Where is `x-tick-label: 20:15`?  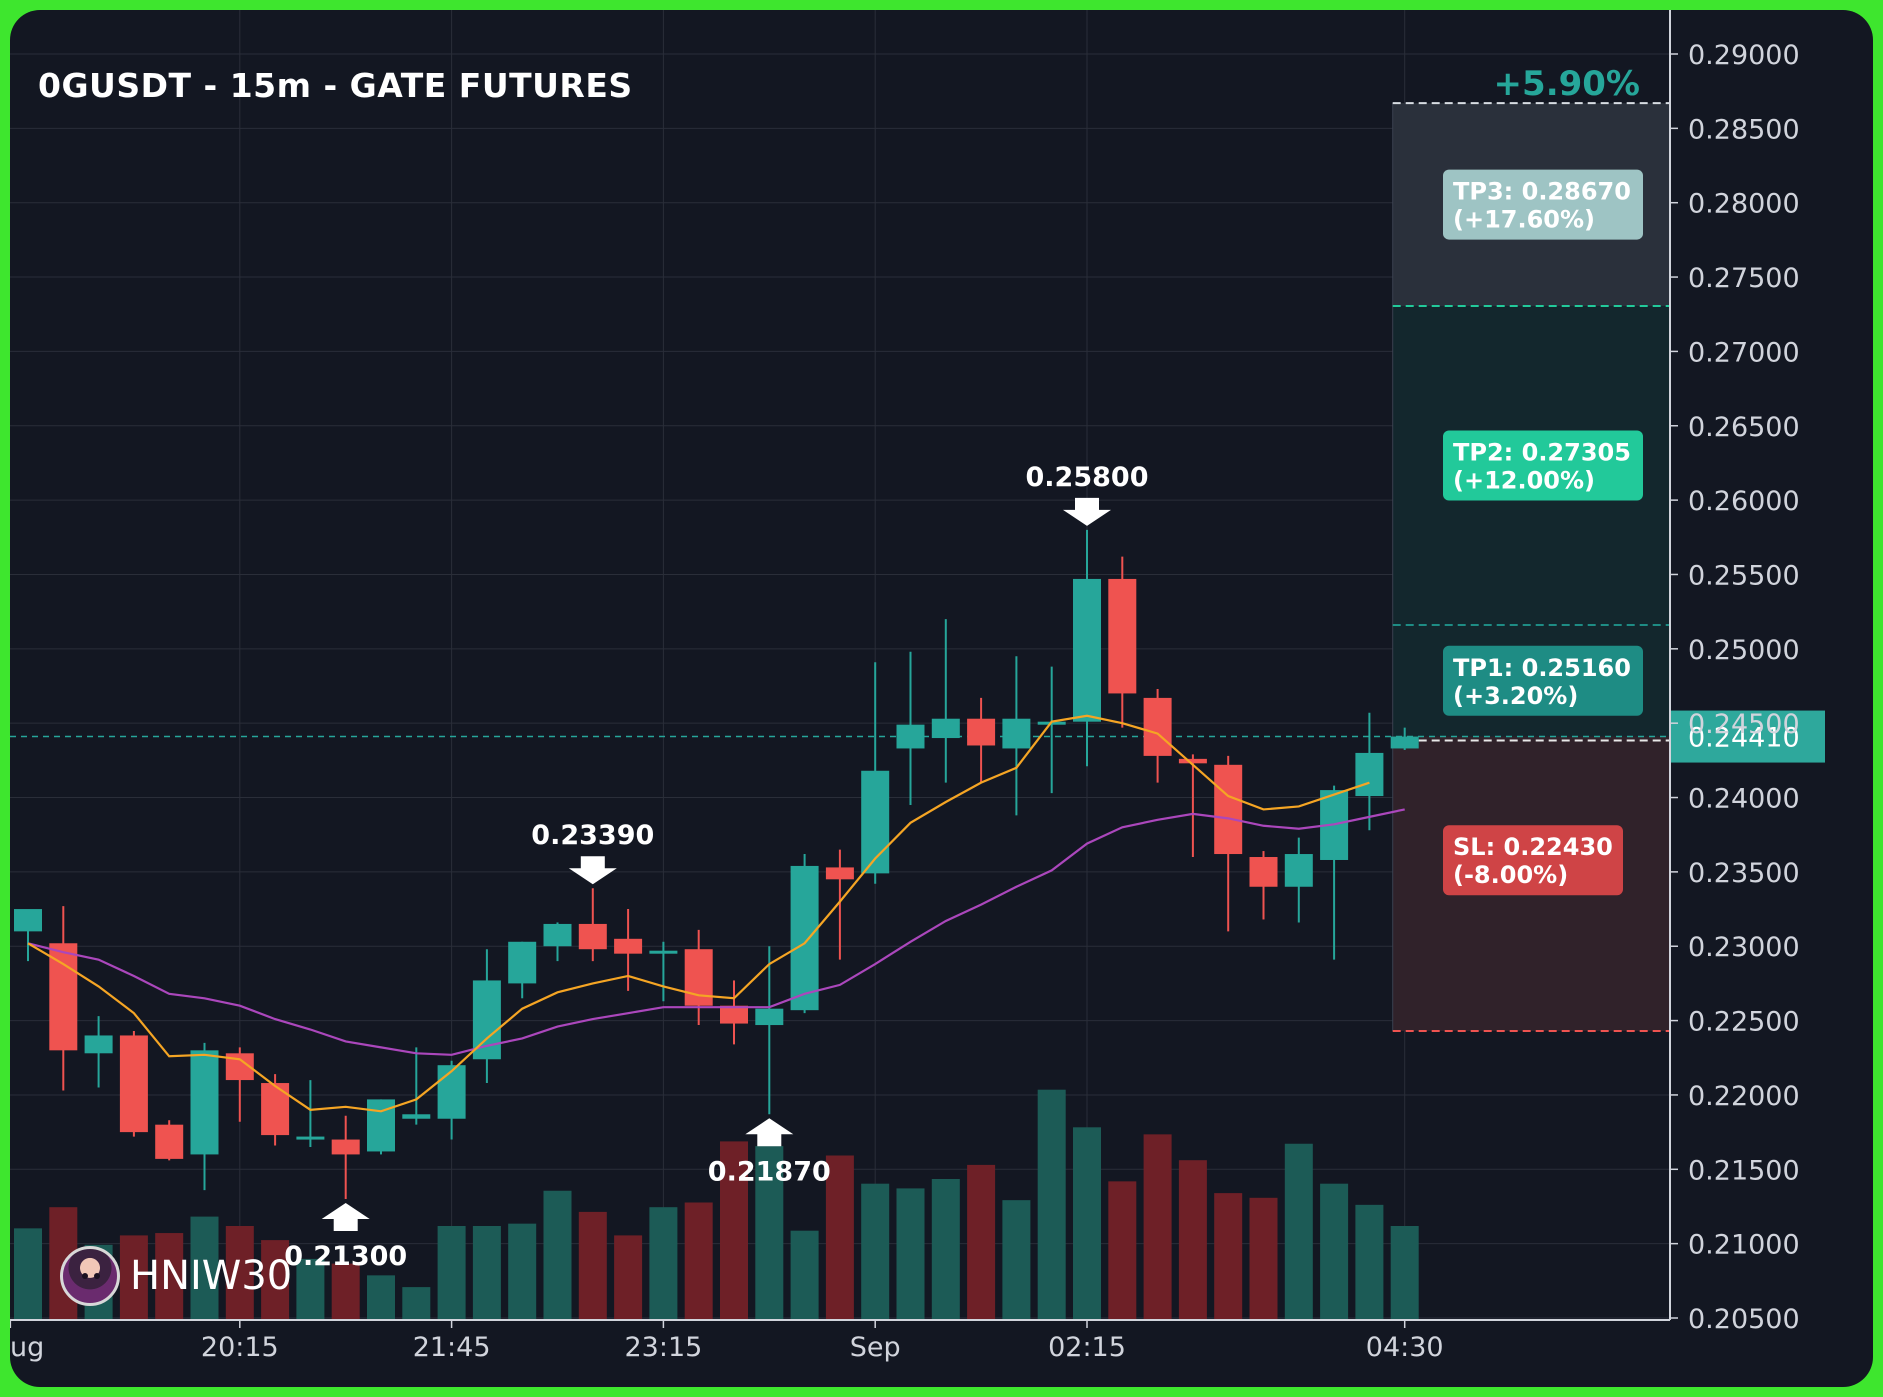
x-tick-label: 20:15 is located at coordinates (240, 1347).